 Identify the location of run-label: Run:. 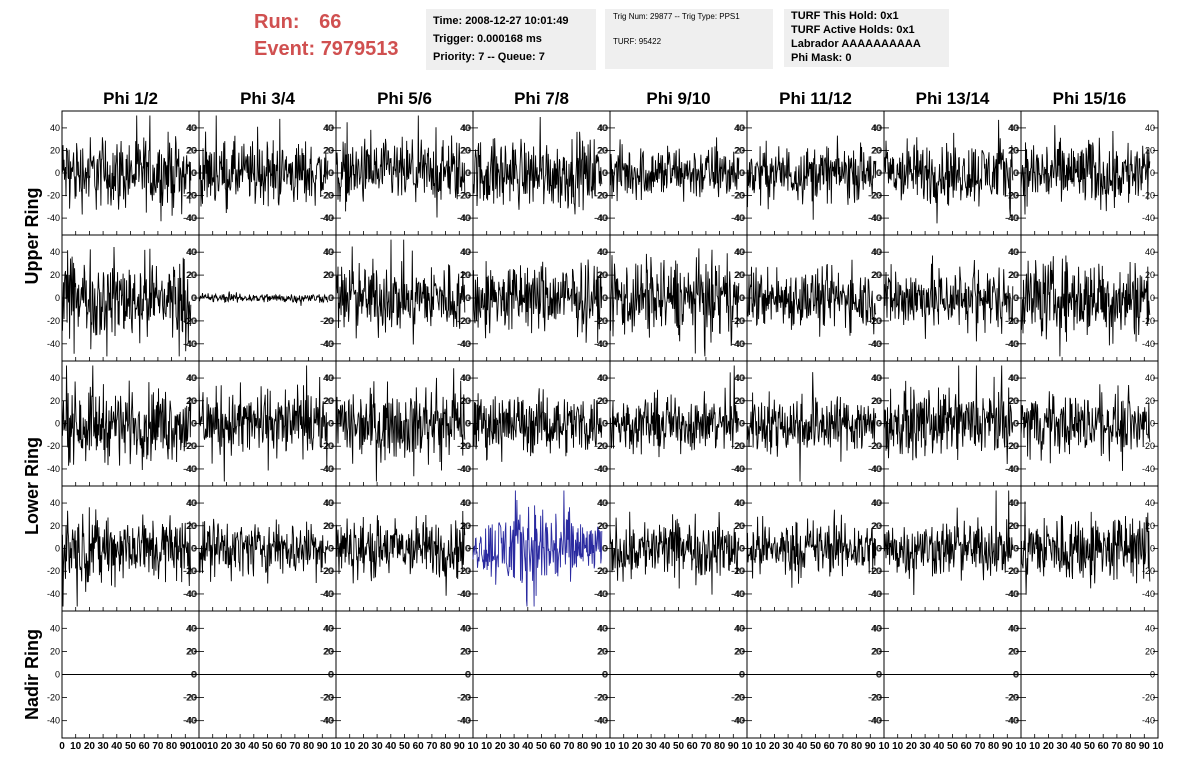
(277, 22).